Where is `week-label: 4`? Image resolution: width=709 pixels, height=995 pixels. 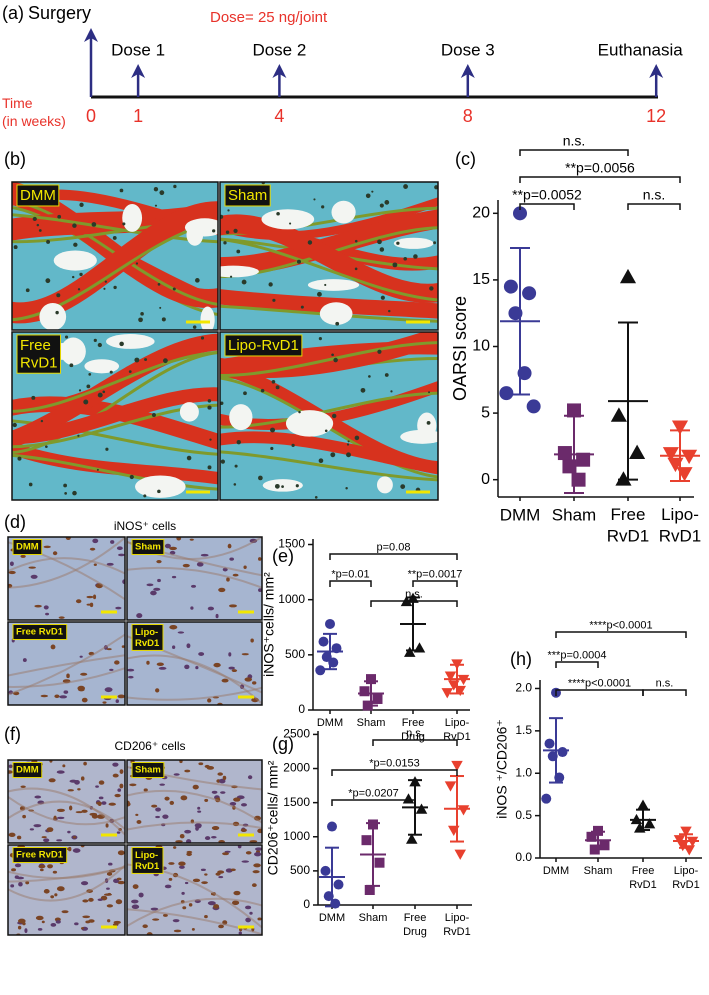 week-label: 4 is located at coordinates (279, 116).